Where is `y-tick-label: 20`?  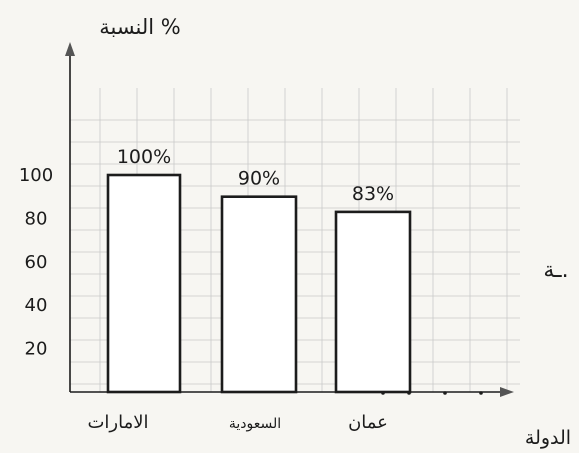 y-tick-label: 20 is located at coordinates (36, 349).